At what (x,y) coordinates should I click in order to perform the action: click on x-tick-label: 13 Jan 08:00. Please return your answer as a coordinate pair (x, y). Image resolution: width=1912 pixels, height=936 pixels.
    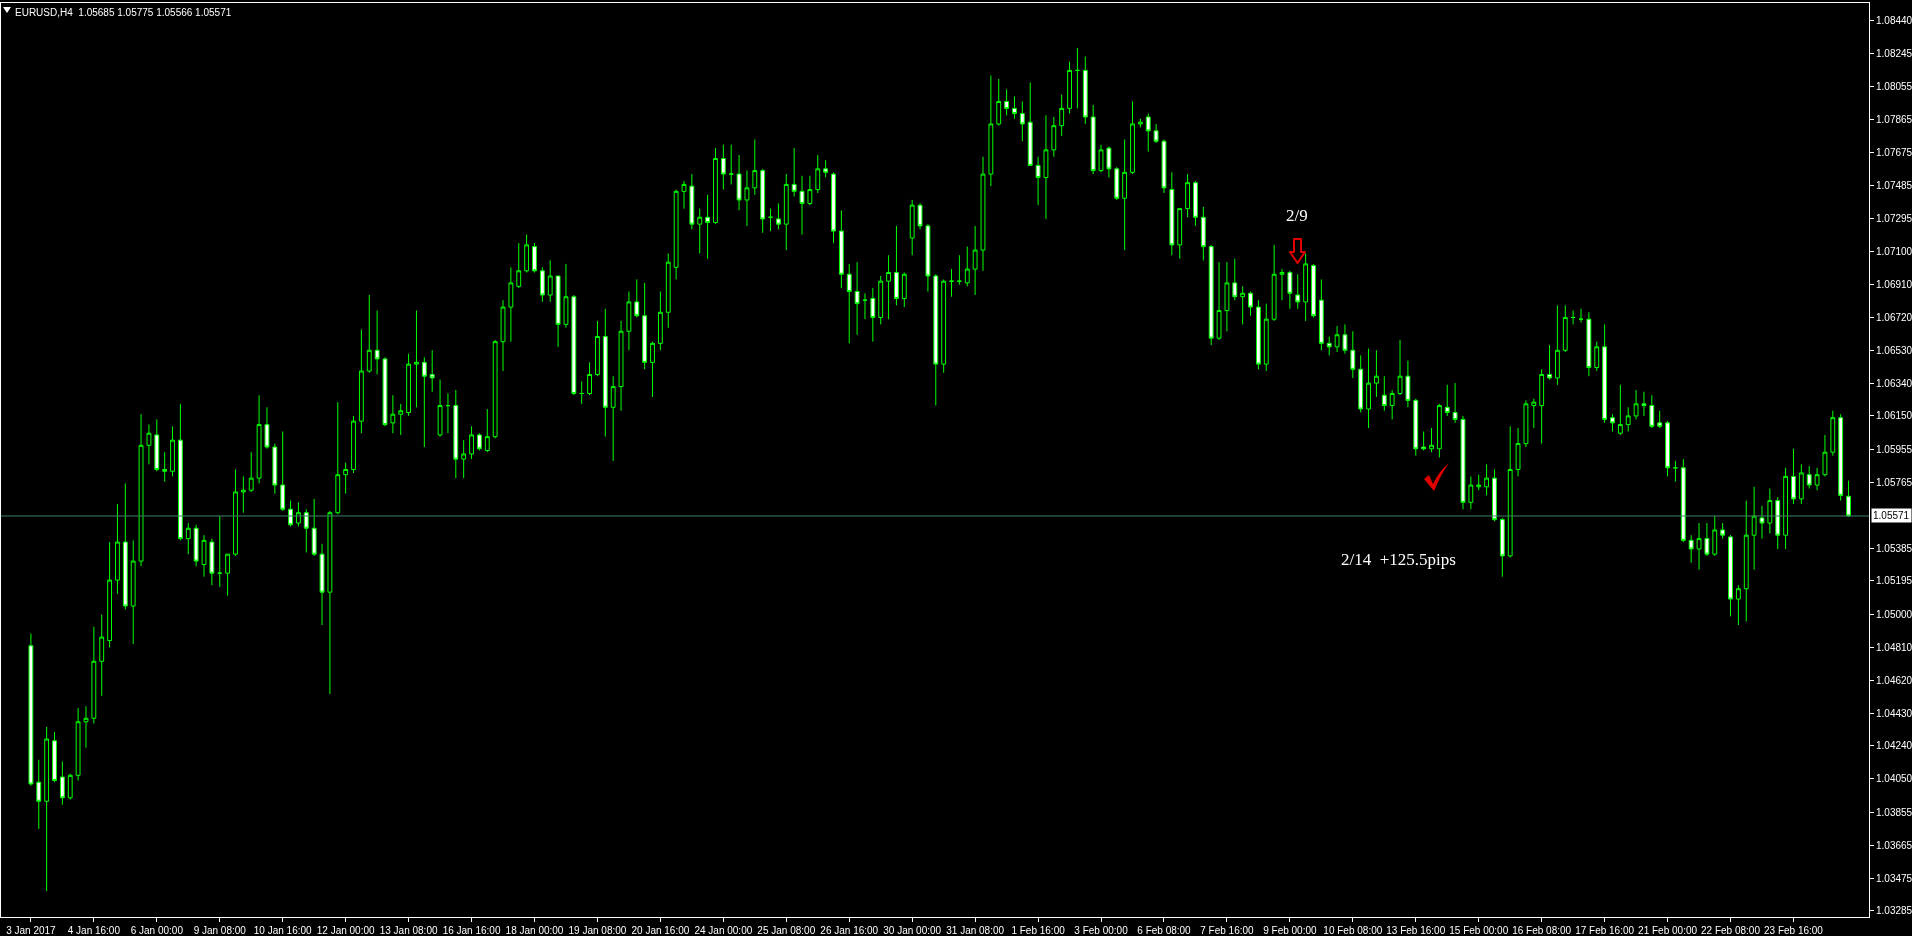
    Looking at the image, I should click on (408, 930).